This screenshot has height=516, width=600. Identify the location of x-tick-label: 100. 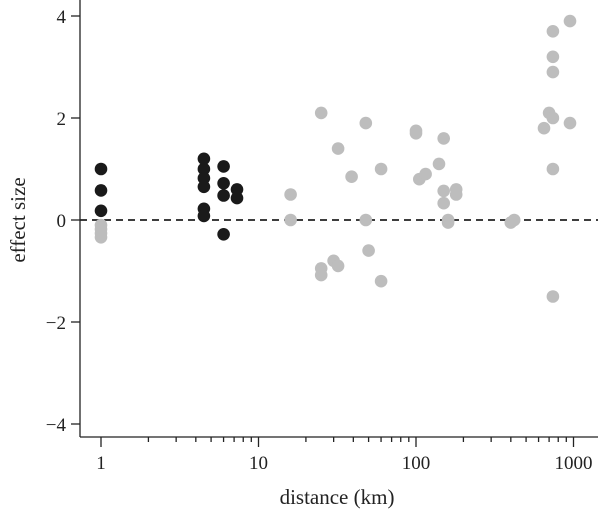
(416, 463).